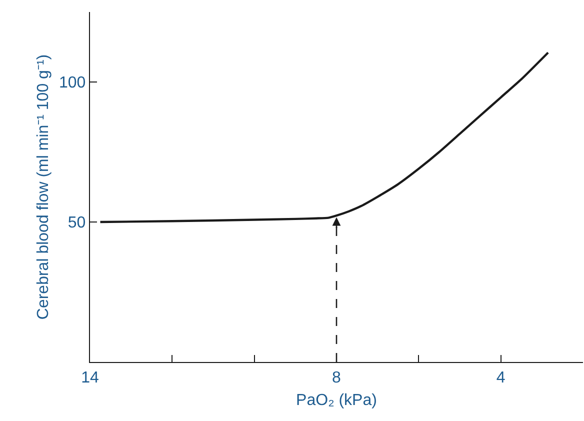 This screenshot has height=421, width=584. What do you see at coordinates (43, 187) in the screenshot?
I see `y-axis-title: Cerebral blood flow (ml min⁻¹ 100 g⁻¹)` at bounding box center [43, 187].